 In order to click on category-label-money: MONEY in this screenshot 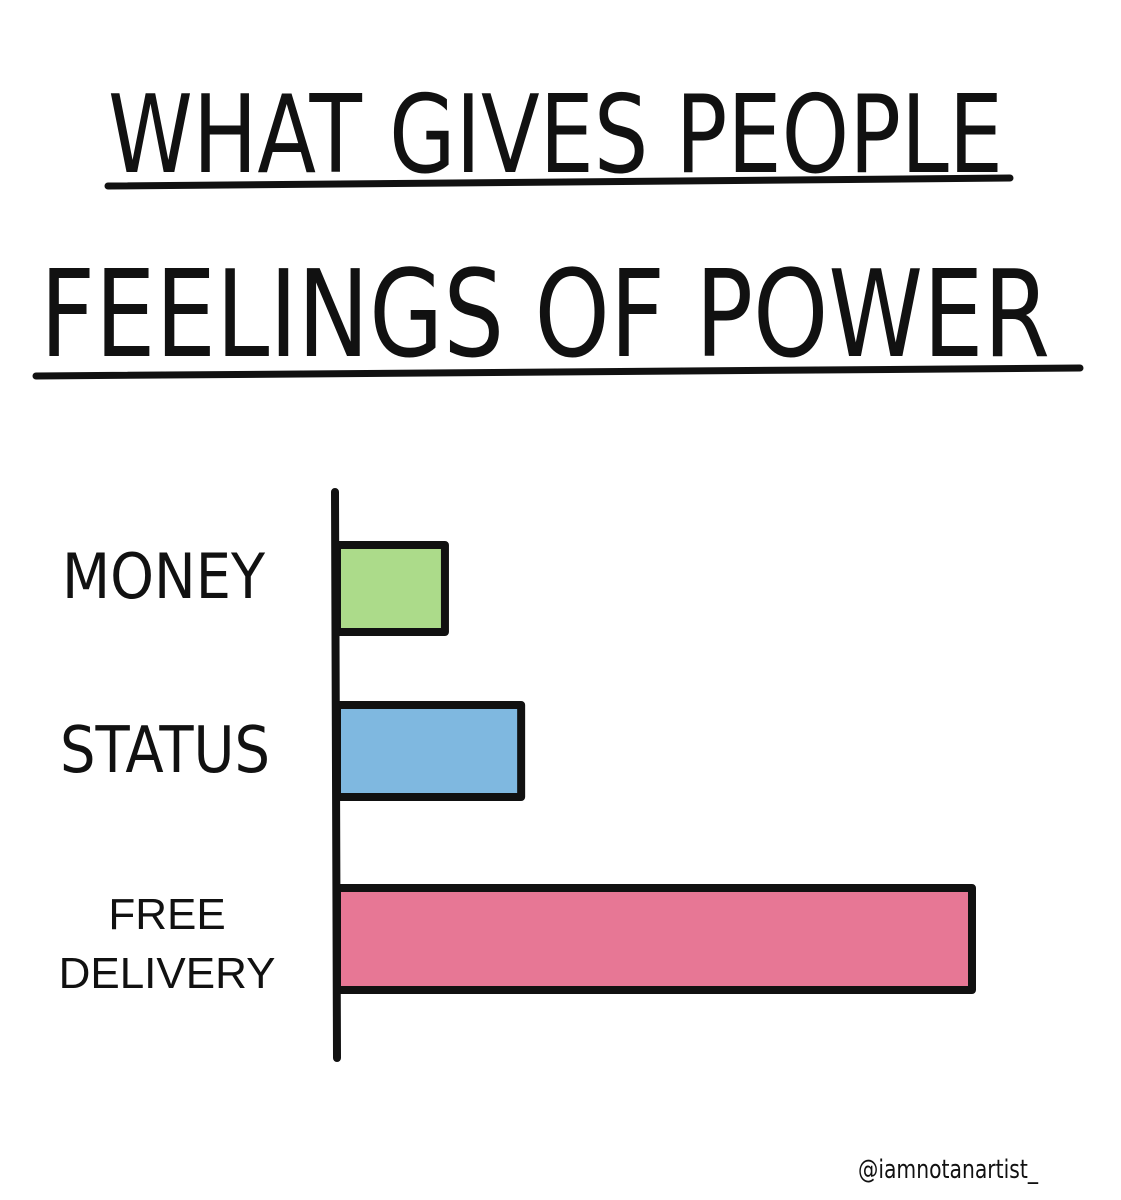, I will do `click(163, 576)`.